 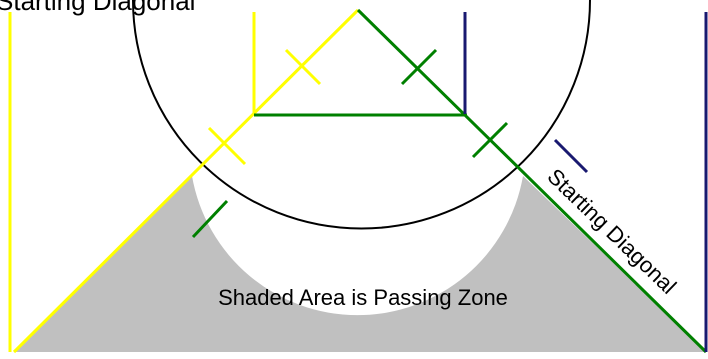 What do you see at coordinates (210, 219) in the screenshot?
I see `green-tick-circle` at bounding box center [210, 219].